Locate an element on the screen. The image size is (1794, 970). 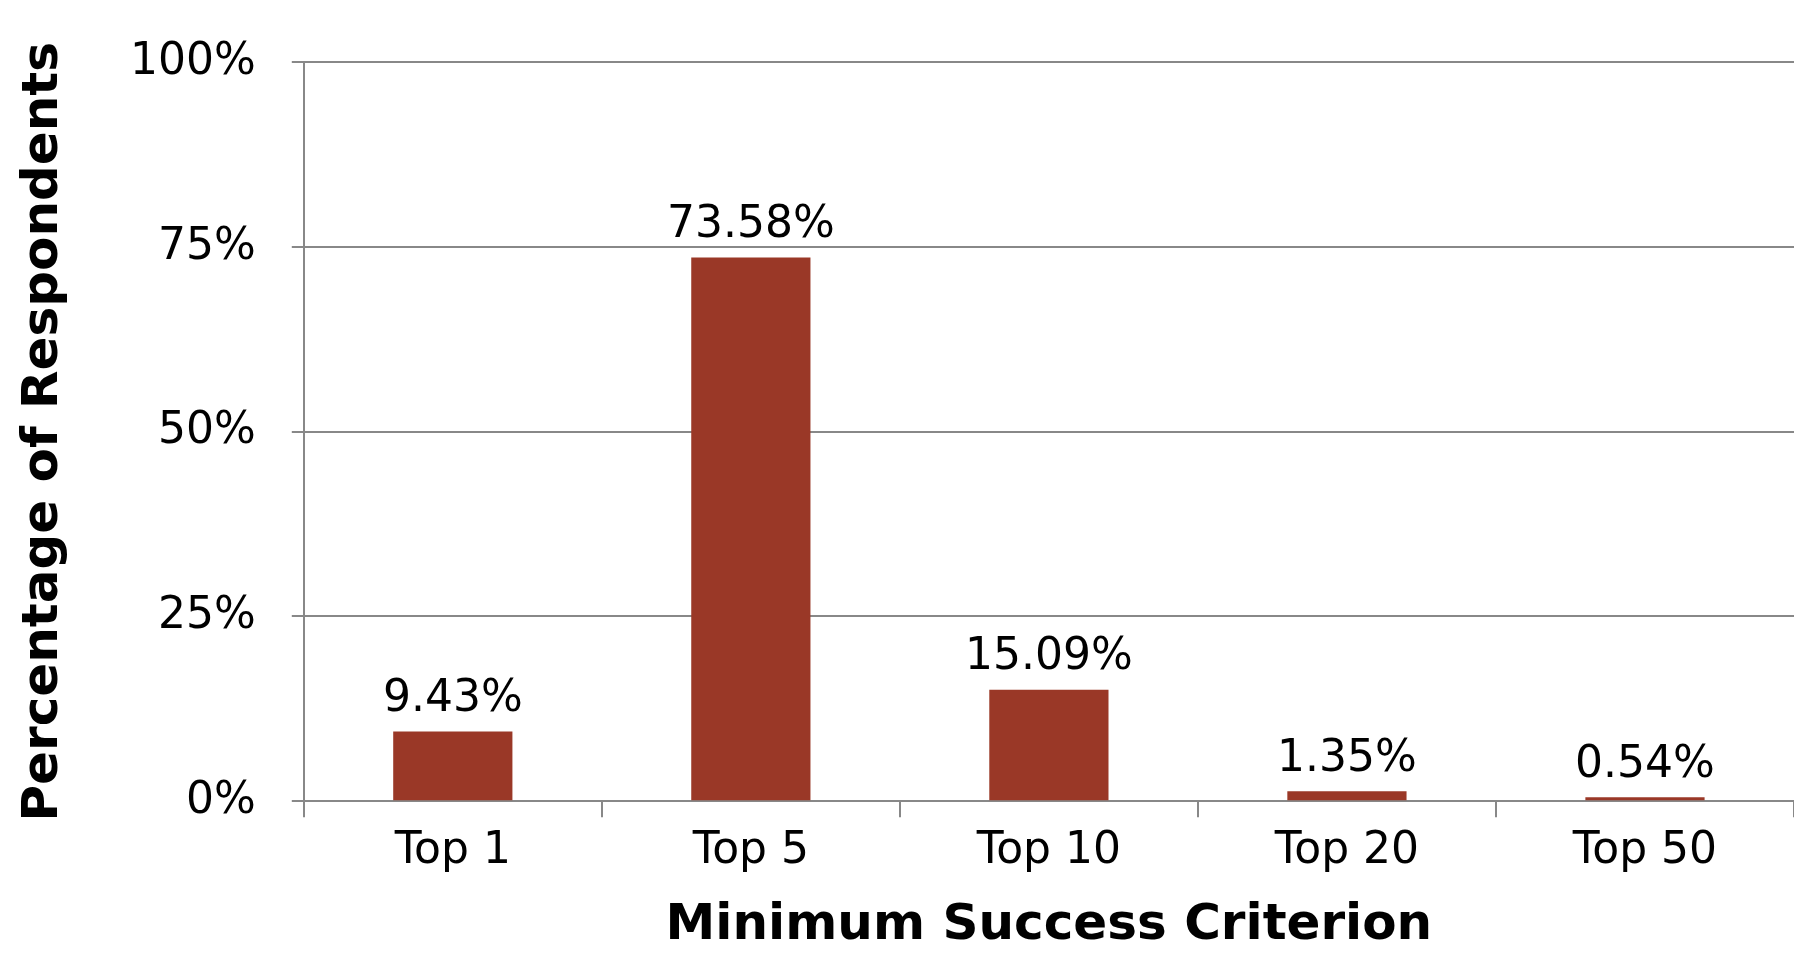
x-tick-label: Top 10 is located at coordinates (1048, 848).